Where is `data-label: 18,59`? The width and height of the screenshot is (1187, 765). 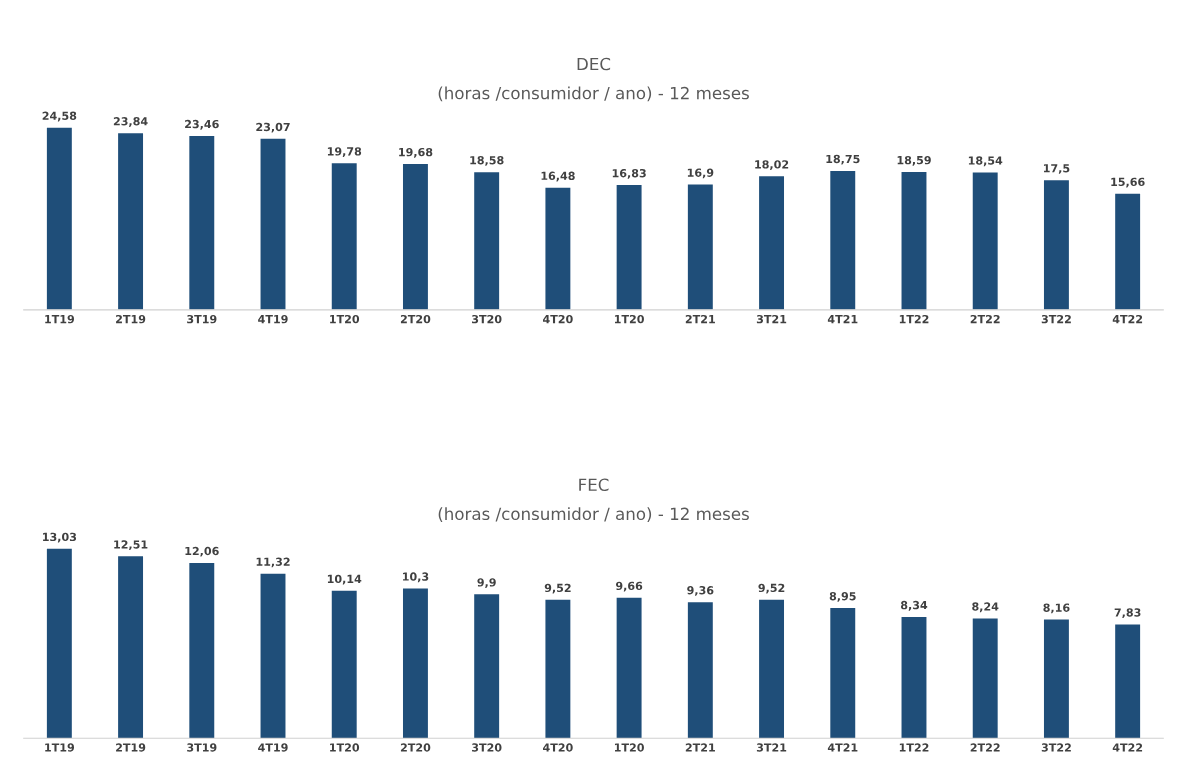 data-label: 18,59 is located at coordinates (914, 160).